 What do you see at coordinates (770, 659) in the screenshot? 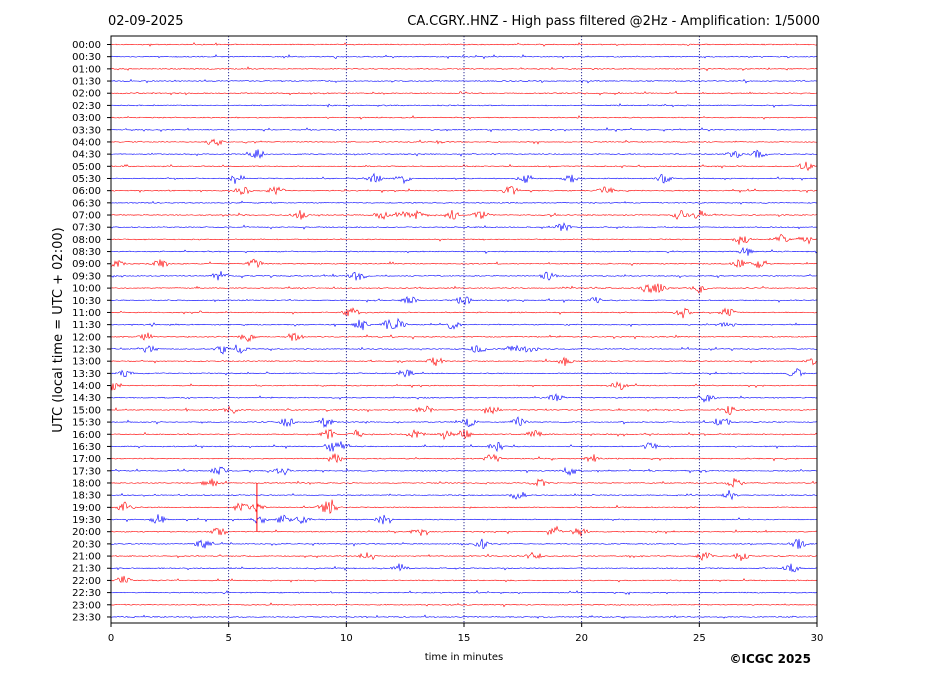
I see `copyright-label: ©ICGC 2025` at bounding box center [770, 659].